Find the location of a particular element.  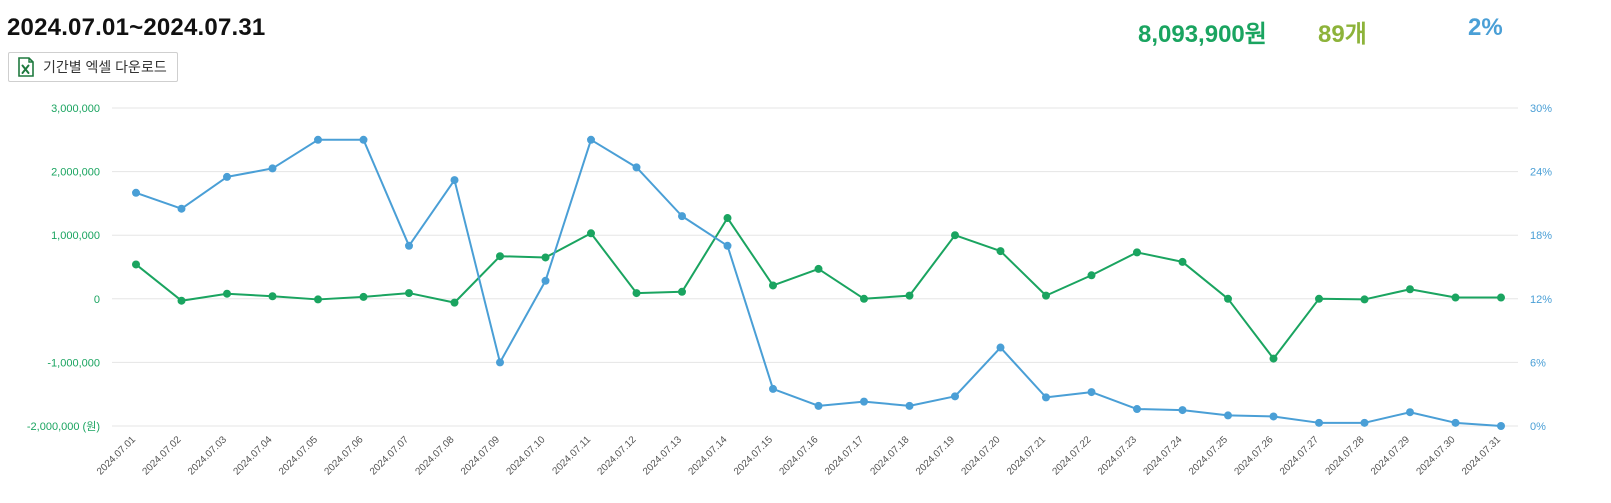

x-tick-label: 2024.07.24 is located at coordinates (1162, 455).